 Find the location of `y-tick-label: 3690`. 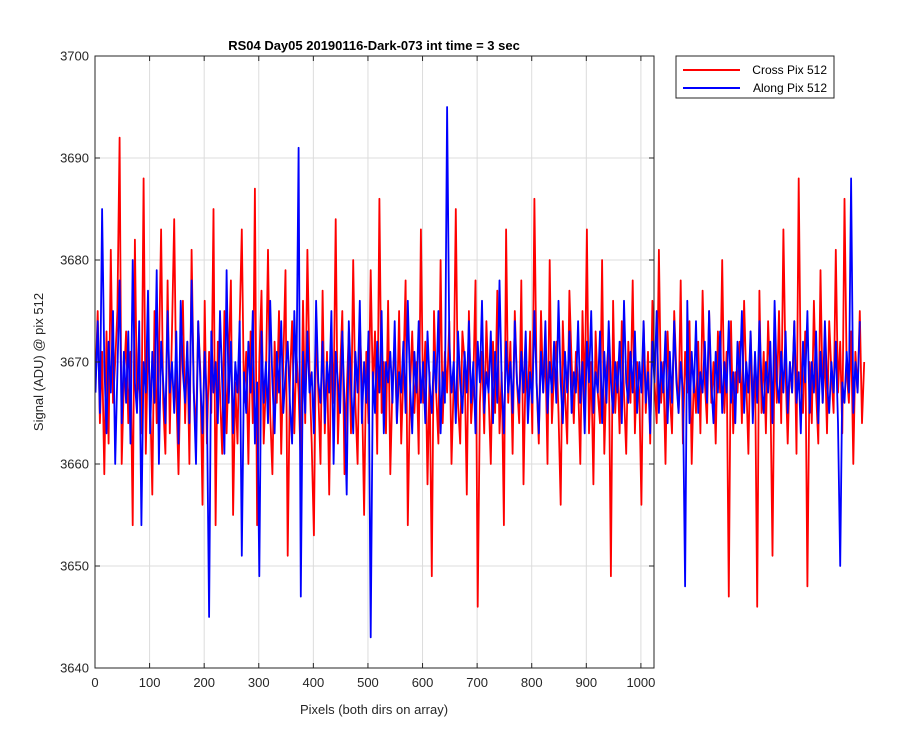

y-tick-label: 3690 is located at coordinates (74, 158).